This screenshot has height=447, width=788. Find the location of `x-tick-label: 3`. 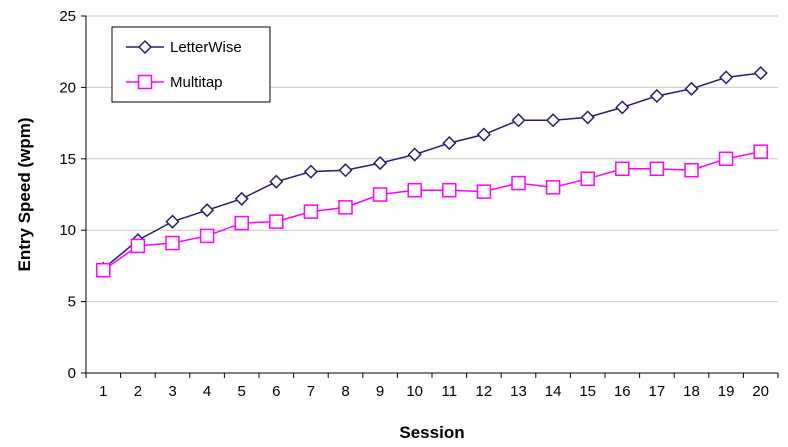

x-tick-label: 3 is located at coordinates (172, 391).